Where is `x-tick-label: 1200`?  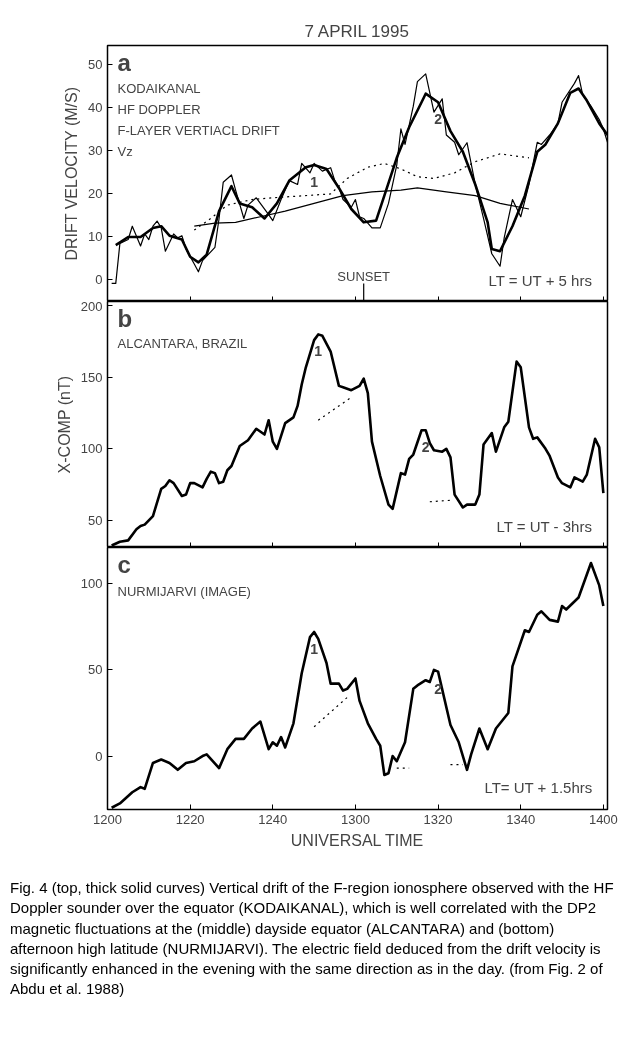 x-tick-label: 1200 is located at coordinates (107, 819).